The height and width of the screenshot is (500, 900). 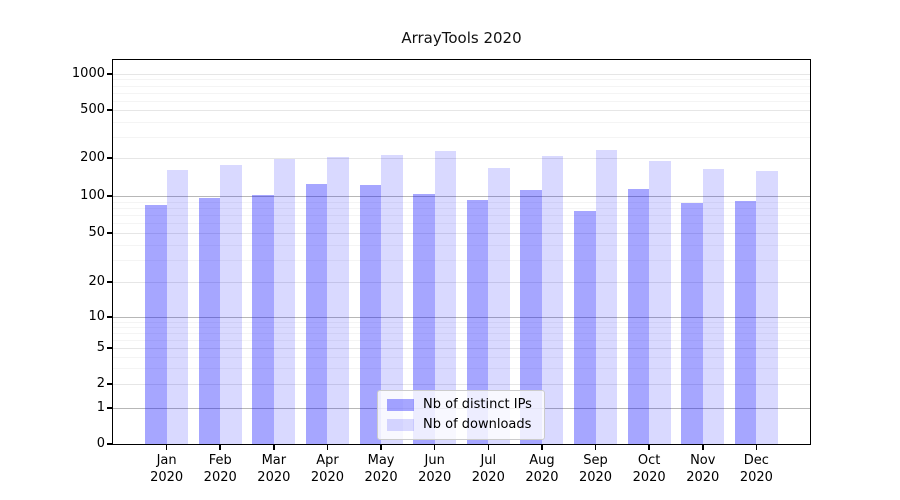 I want to click on bar-distinct-ips-mar, so click(x=263, y=319).